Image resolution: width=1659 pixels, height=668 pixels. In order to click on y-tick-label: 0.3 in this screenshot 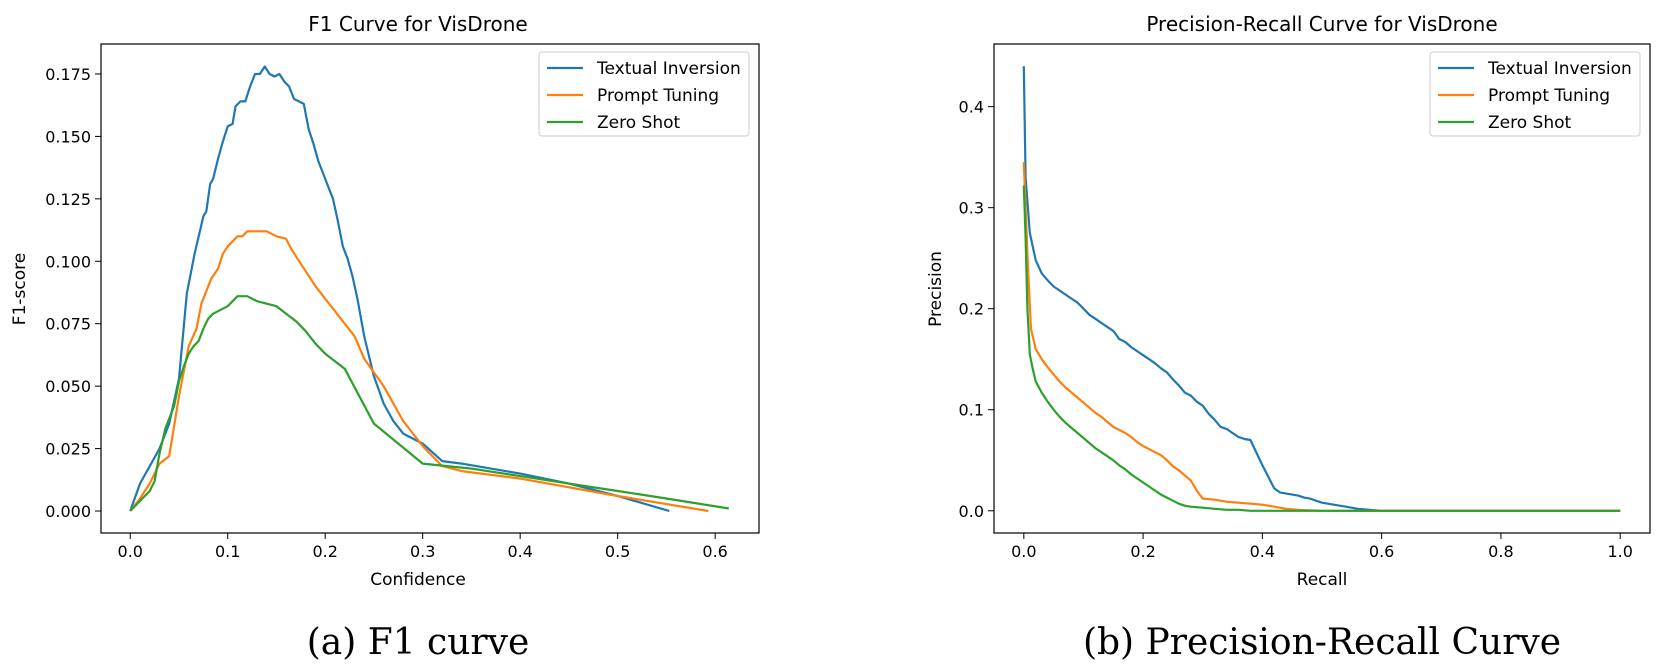, I will do `click(971, 208)`.